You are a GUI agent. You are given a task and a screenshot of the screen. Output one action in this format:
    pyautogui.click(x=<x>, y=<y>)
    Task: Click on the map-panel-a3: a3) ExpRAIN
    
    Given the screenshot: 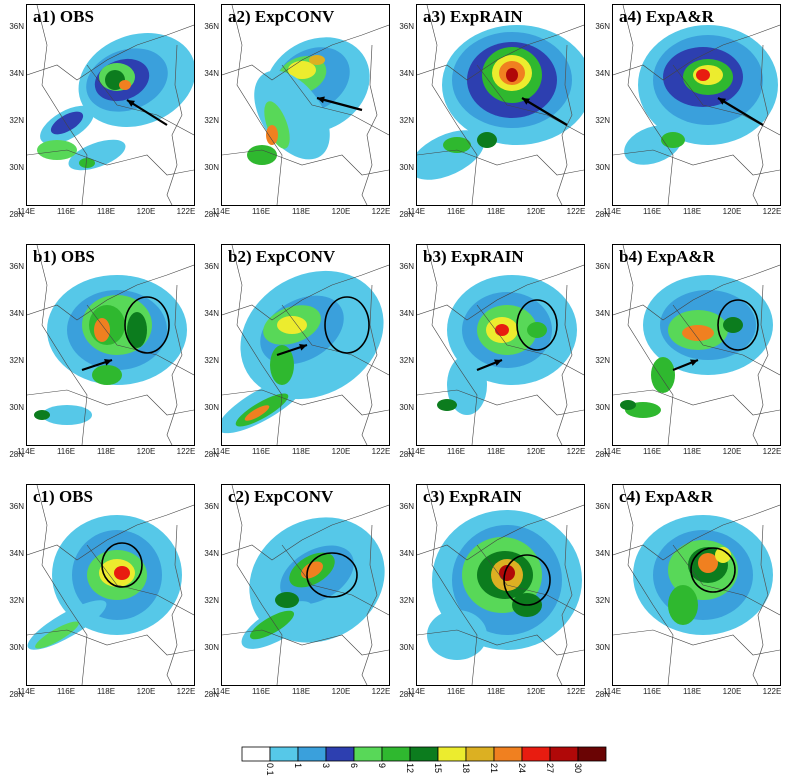 What is the action you would take?
    pyautogui.click(x=500, y=105)
    